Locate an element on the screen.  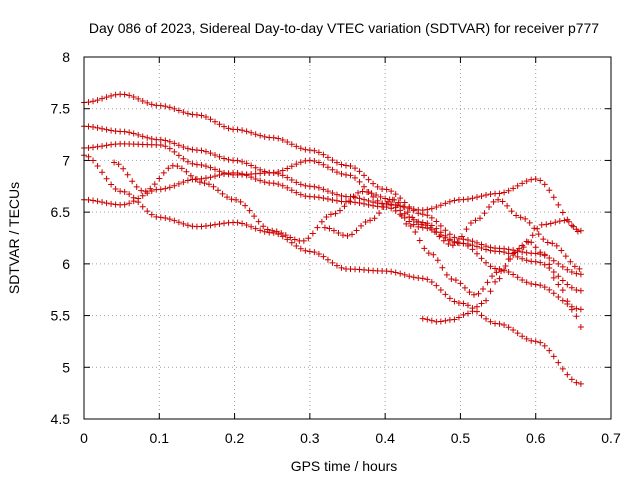
y-tick-label: 7.5 is located at coordinates (61, 109).